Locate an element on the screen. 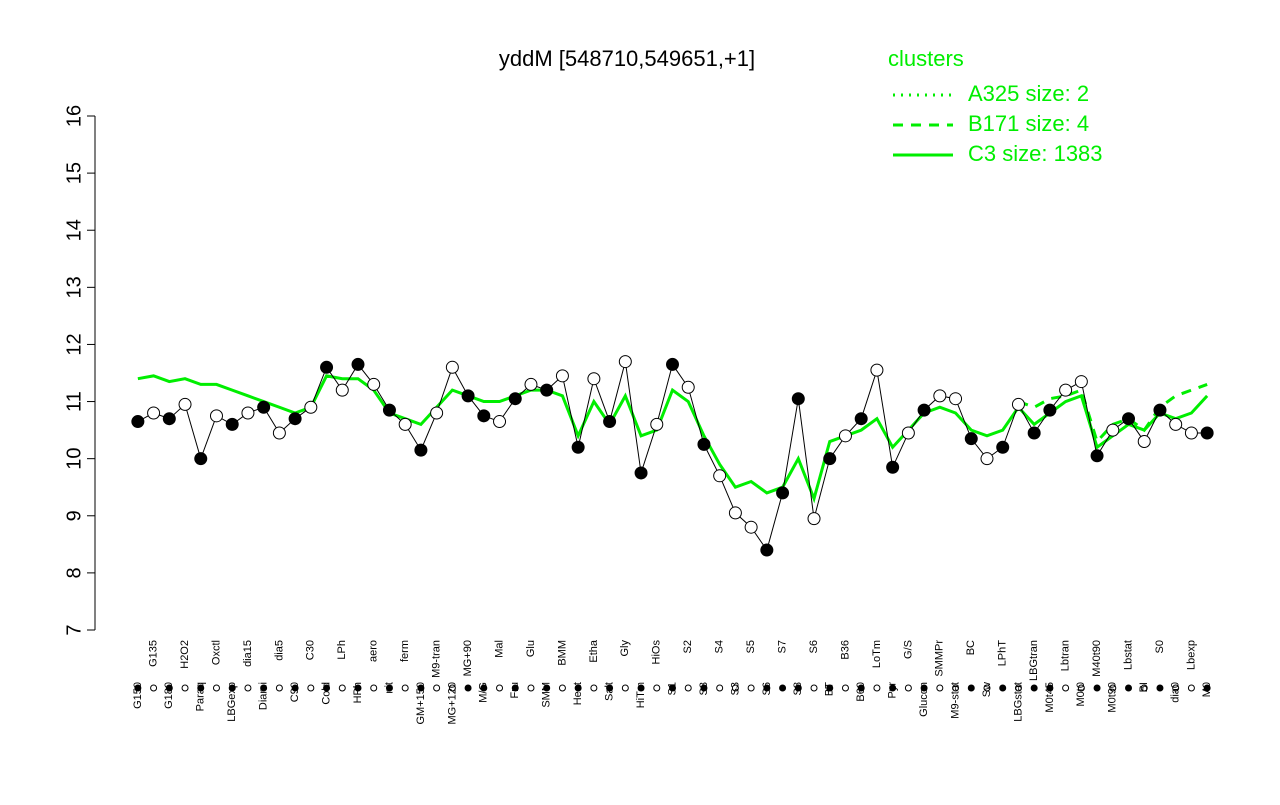  y-tick-label: 16 is located at coordinates (74, 116).